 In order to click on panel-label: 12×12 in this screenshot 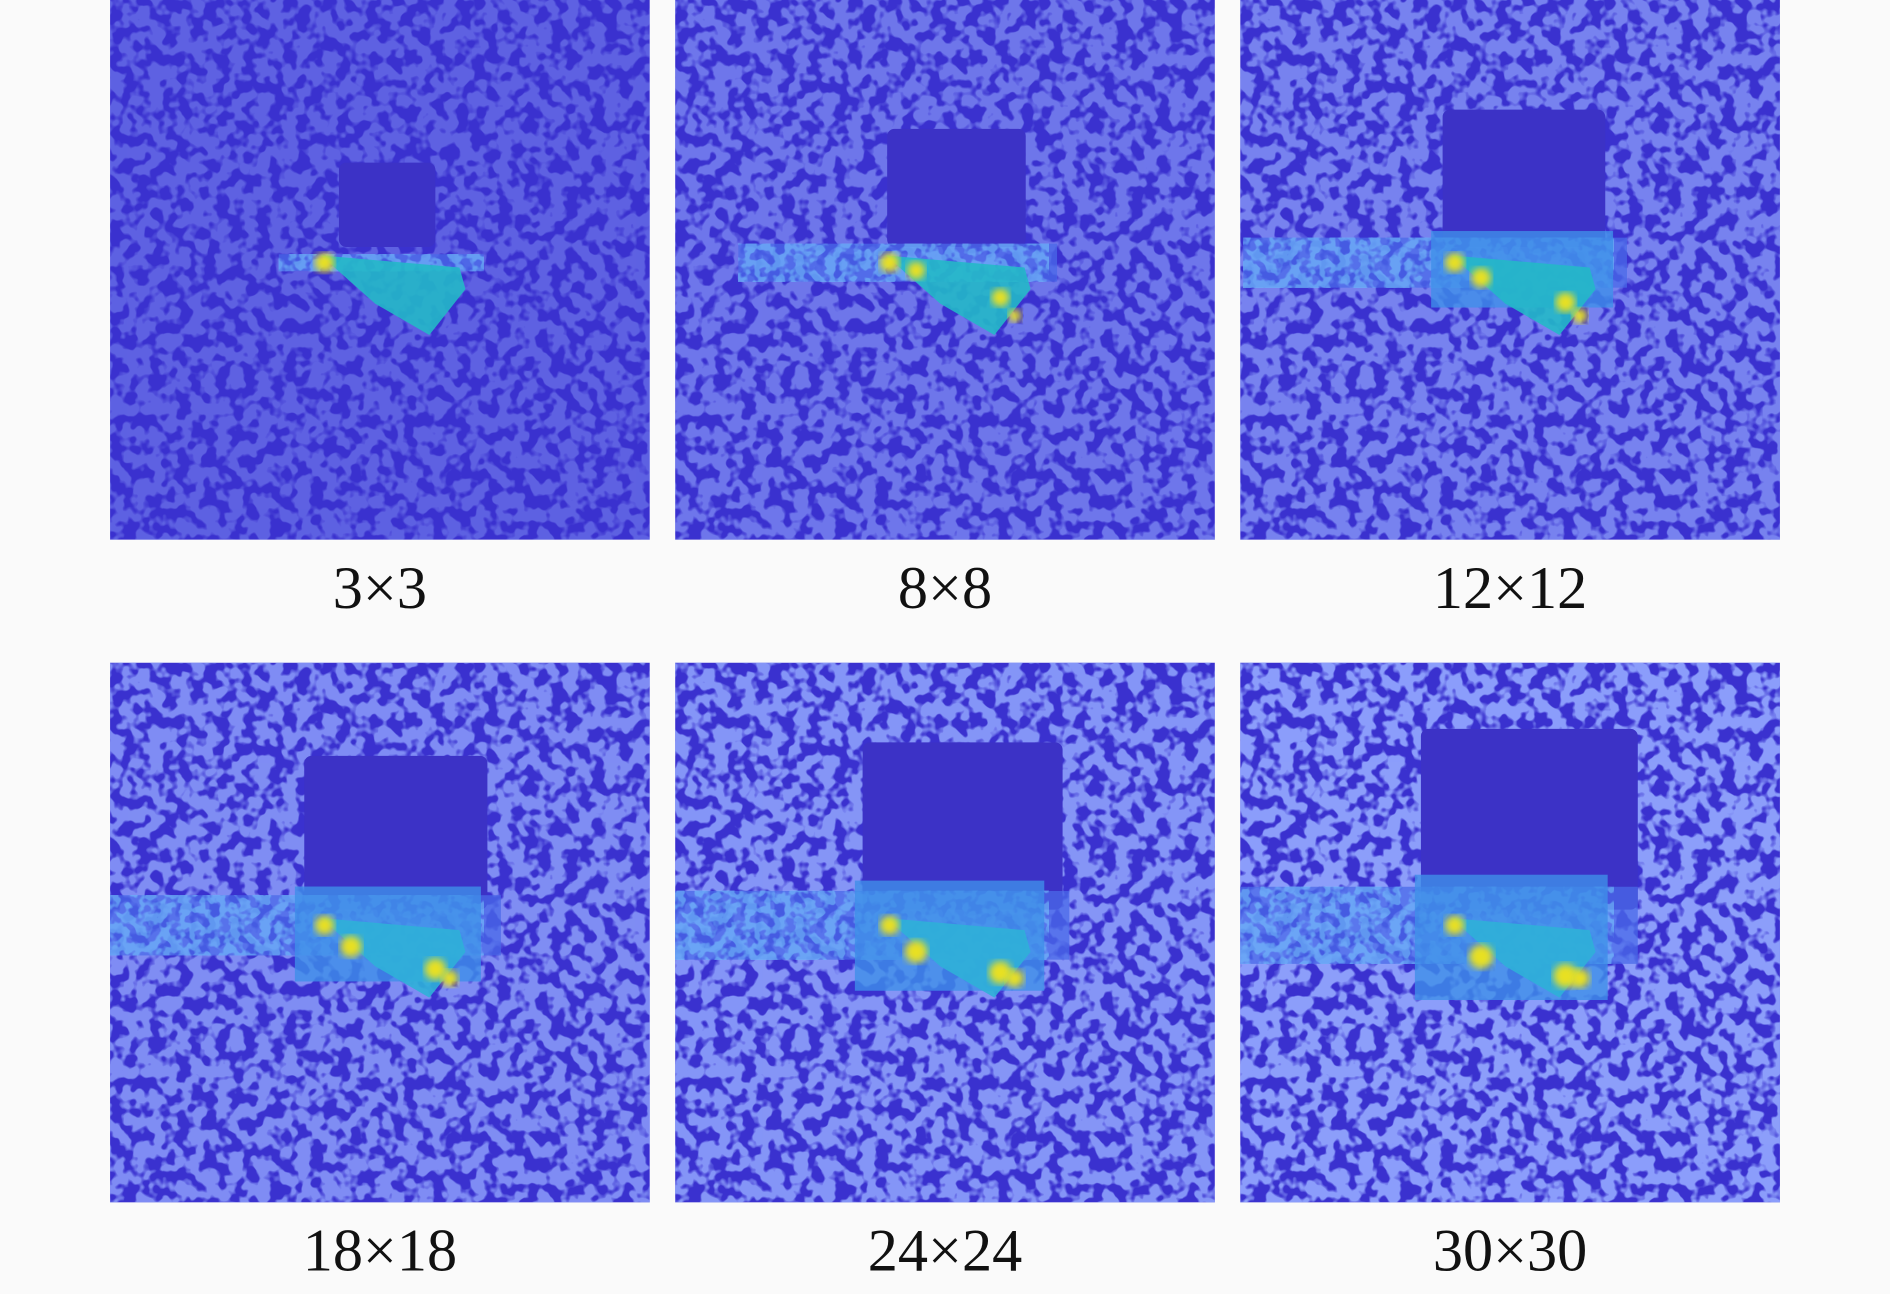, I will do `click(1510, 588)`.